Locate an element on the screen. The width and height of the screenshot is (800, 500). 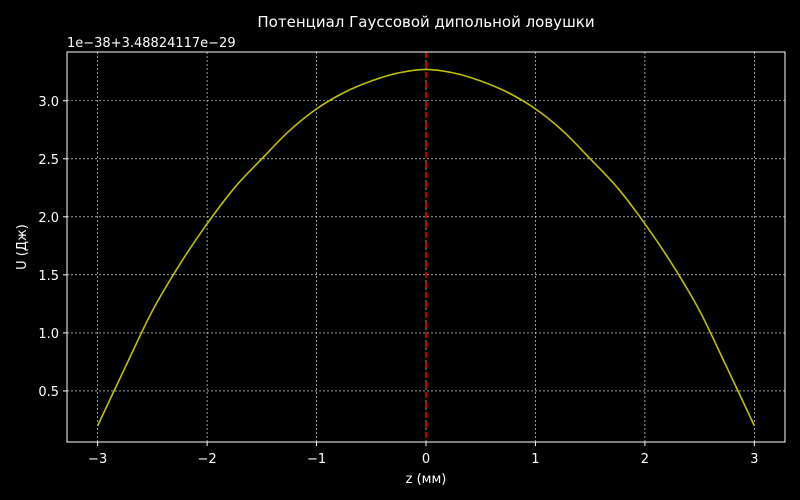
y-tick-label: 0.5 is located at coordinates (48, 392).